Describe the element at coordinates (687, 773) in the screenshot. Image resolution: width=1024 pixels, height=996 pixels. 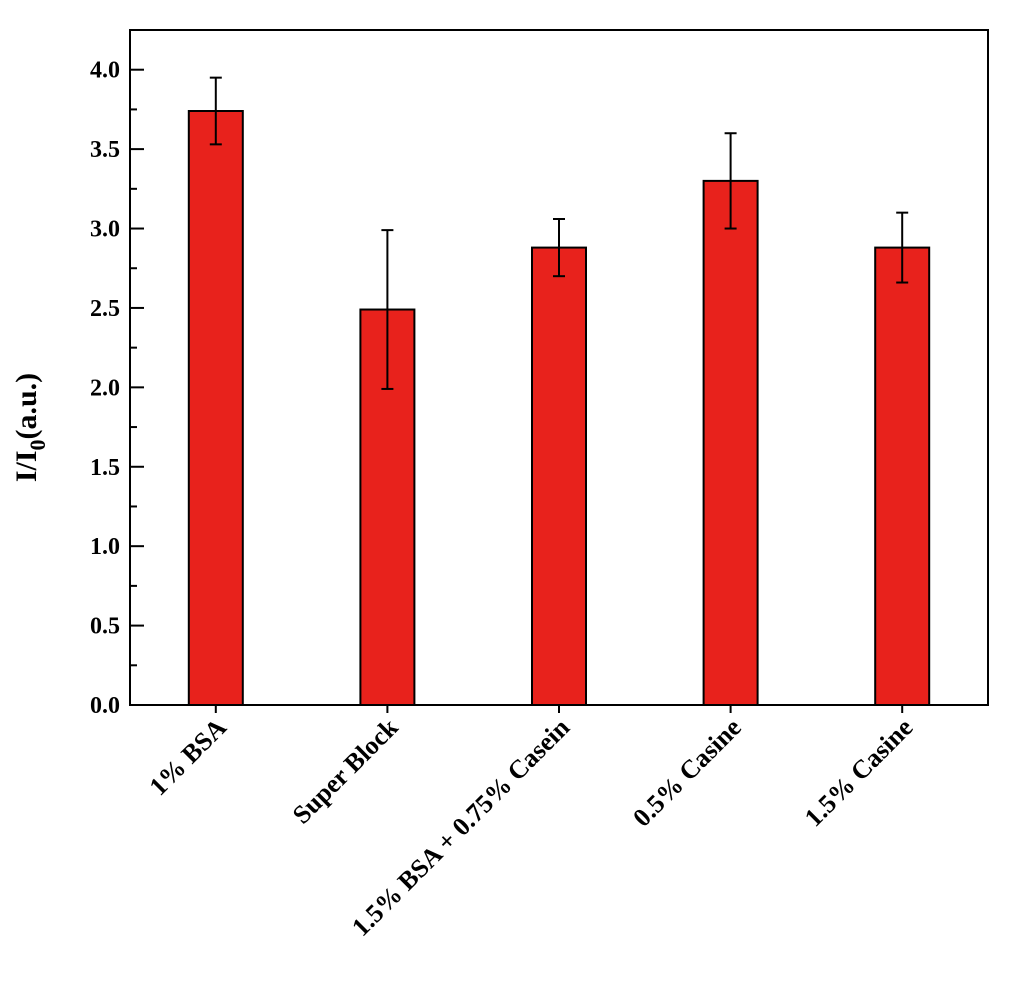
I see `x-tick-label: 0.5% Casine` at that location.